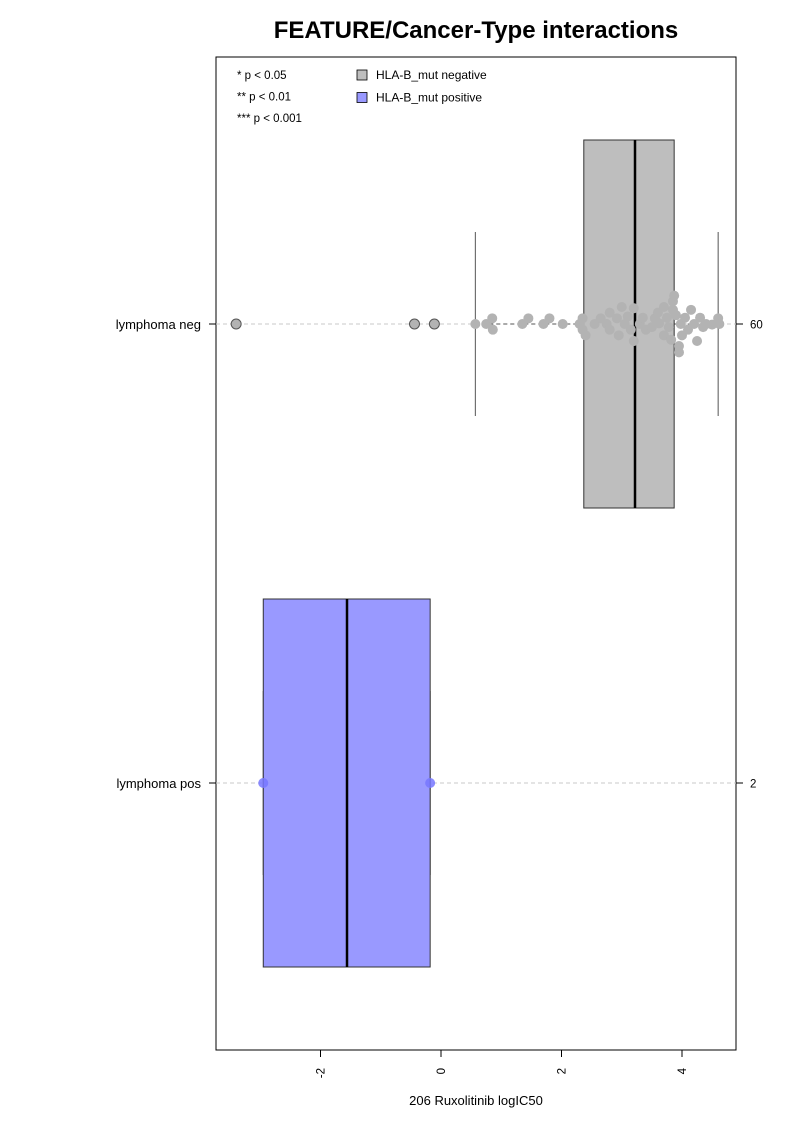 This screenshot has height=1122, width=793. I want to click on x-tick-label: -2, so click(322, 1073).